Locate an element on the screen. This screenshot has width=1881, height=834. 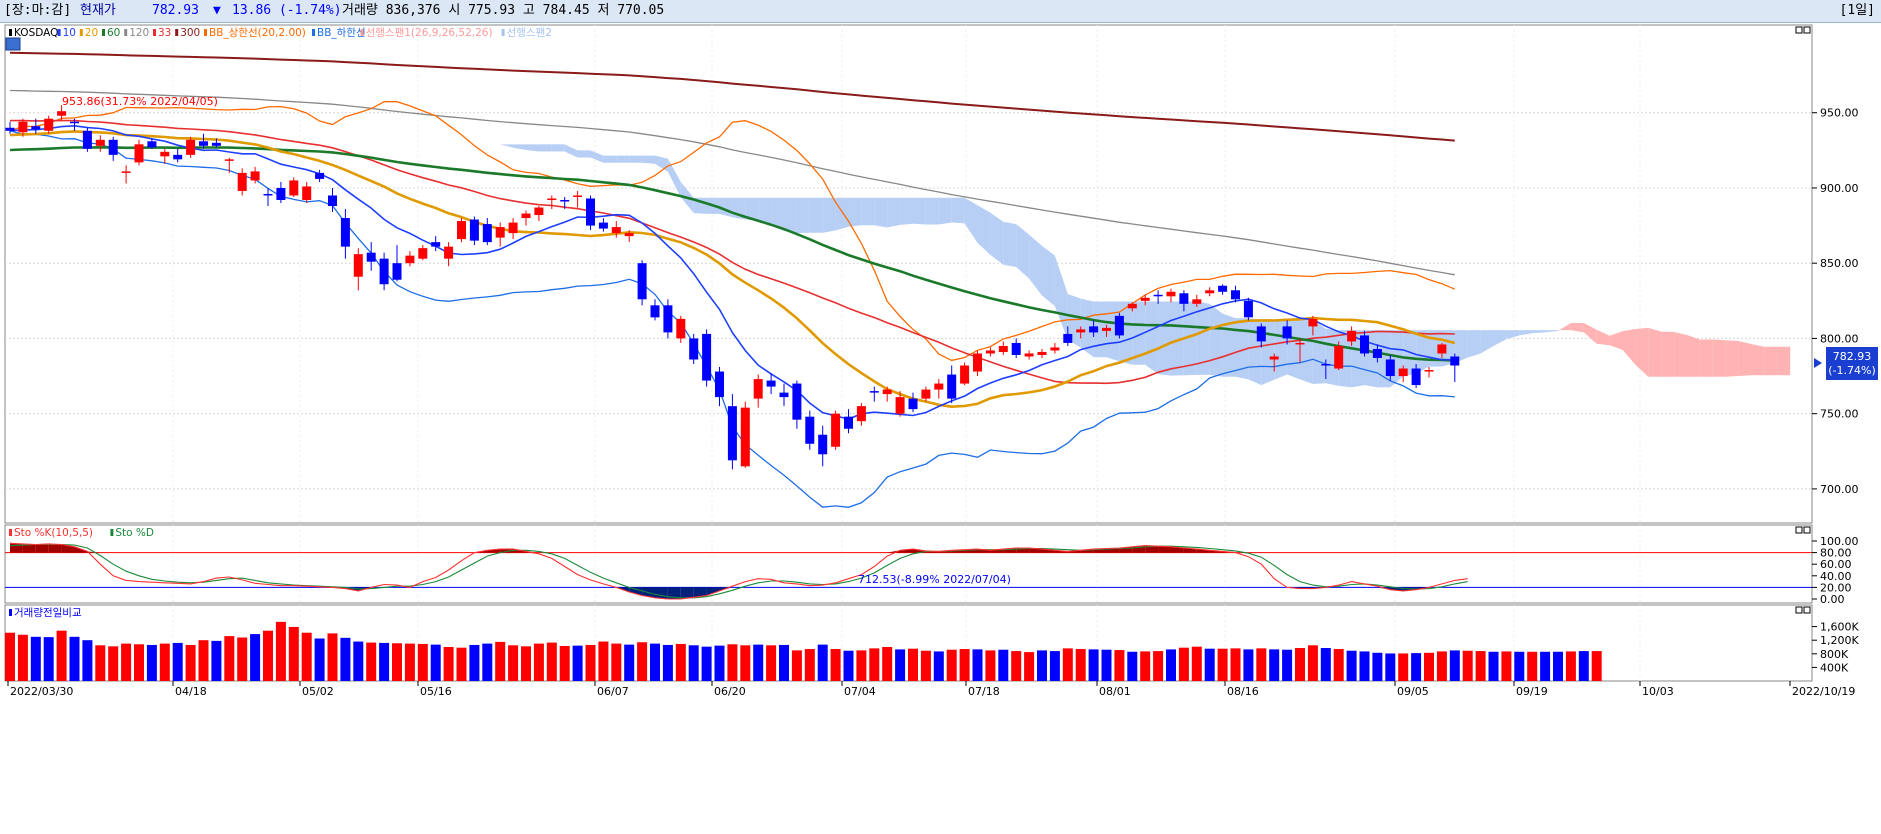
chart-settings-icon is located at coordinates (13, 44).